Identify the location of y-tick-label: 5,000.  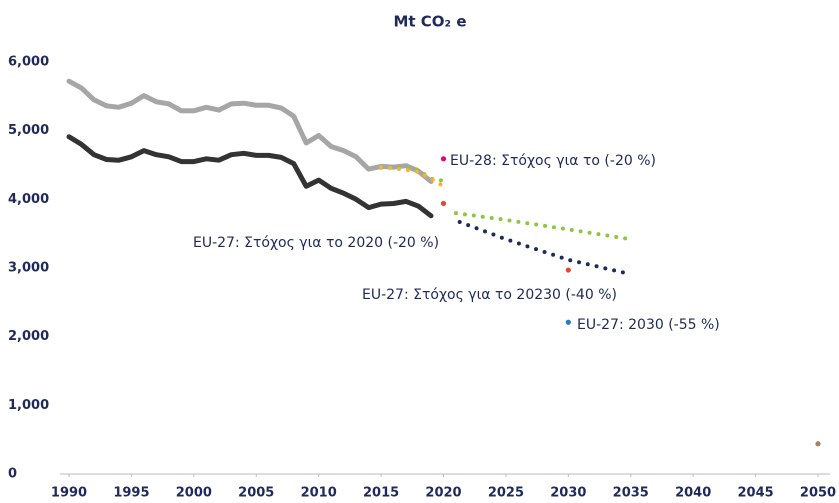
(28, 130).